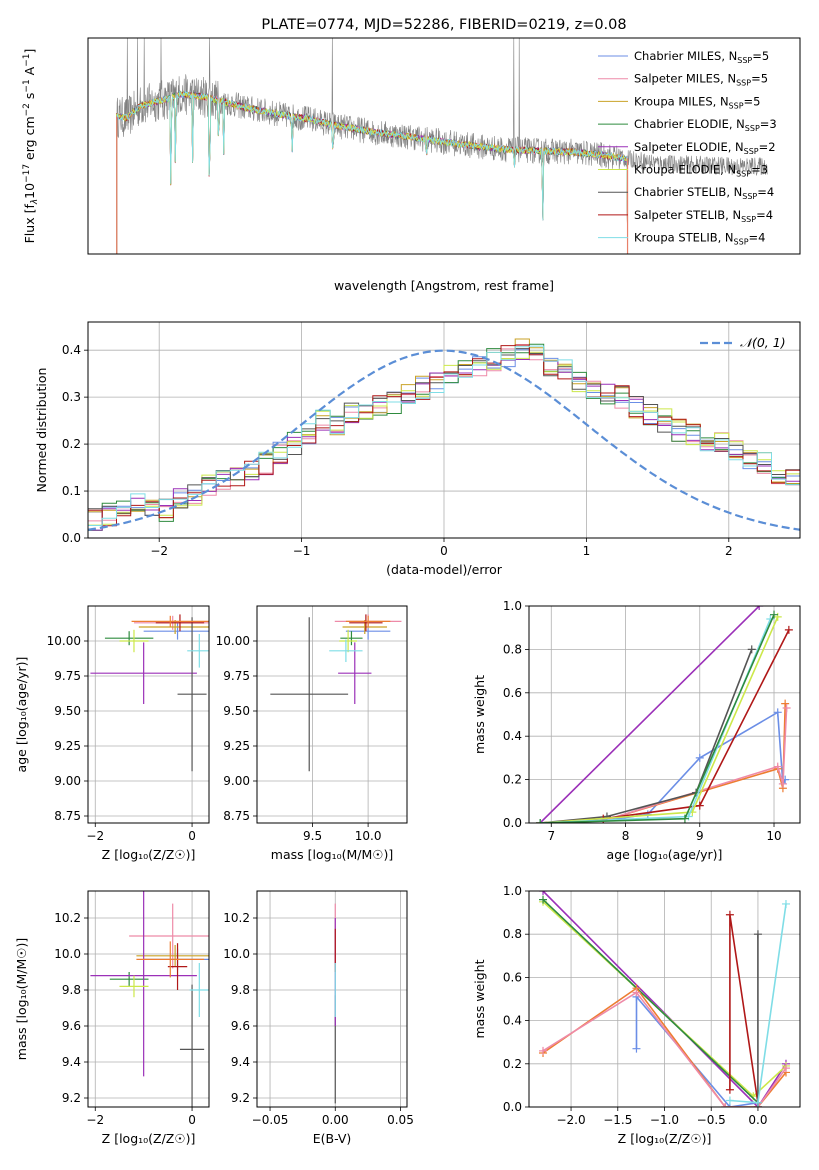 This screenshot has height=1170, width=819. I want to click on y-axis-label-part: s, so click(29, 98).